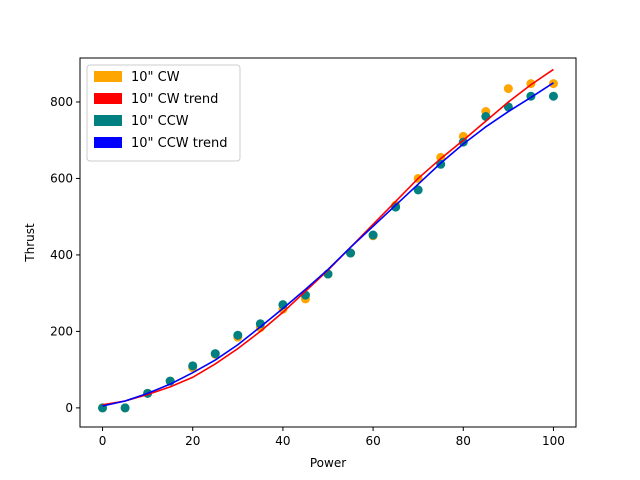  What do you see at coordinates (174, 99) in the screenshot?
I see `legend-label: 10" CW trend` at bounding box center [174, 99].